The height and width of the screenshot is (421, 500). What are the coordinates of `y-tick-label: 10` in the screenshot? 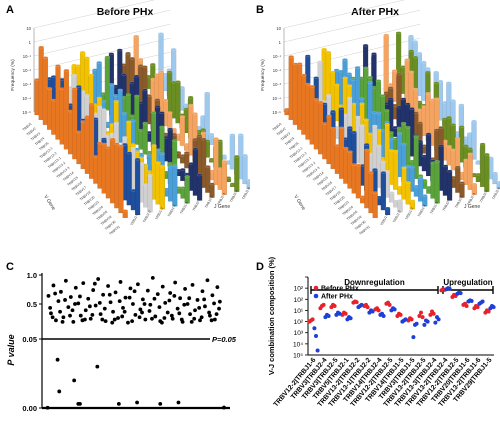 It's located at (278, 28).